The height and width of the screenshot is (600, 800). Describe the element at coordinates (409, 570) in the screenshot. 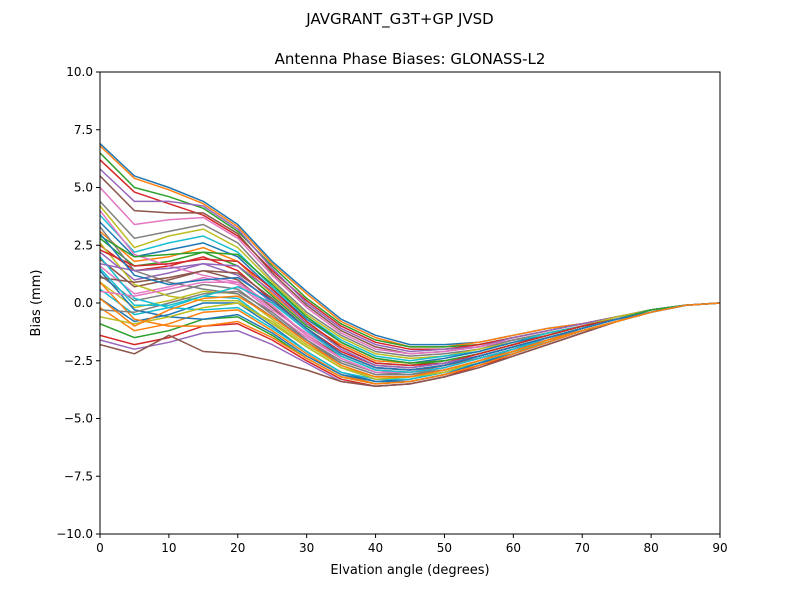

I see `x-axis-label: Elvation angle (degrees)` at that location.